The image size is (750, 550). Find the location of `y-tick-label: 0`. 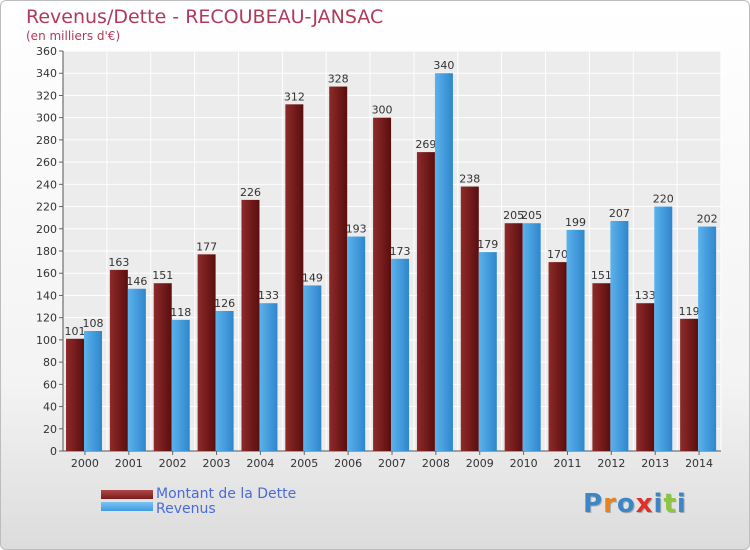

y-tick-label: 0 is located at coordinates (53, 451).